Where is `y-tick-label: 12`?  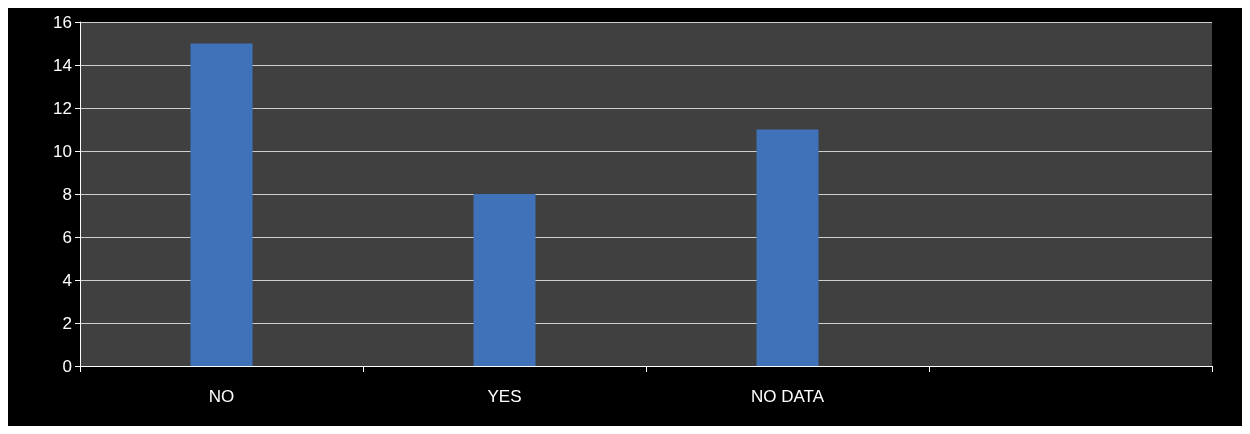 y-tick-label: 12 is located at coordinates (62, 108).